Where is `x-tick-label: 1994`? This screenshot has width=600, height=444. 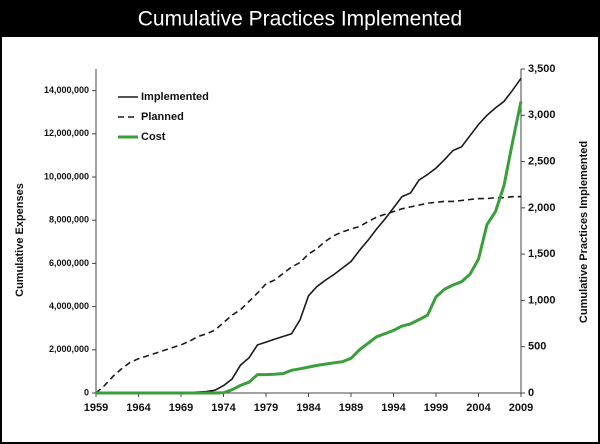 x-tick-label: 1994 is located at coordinates (393, 408).